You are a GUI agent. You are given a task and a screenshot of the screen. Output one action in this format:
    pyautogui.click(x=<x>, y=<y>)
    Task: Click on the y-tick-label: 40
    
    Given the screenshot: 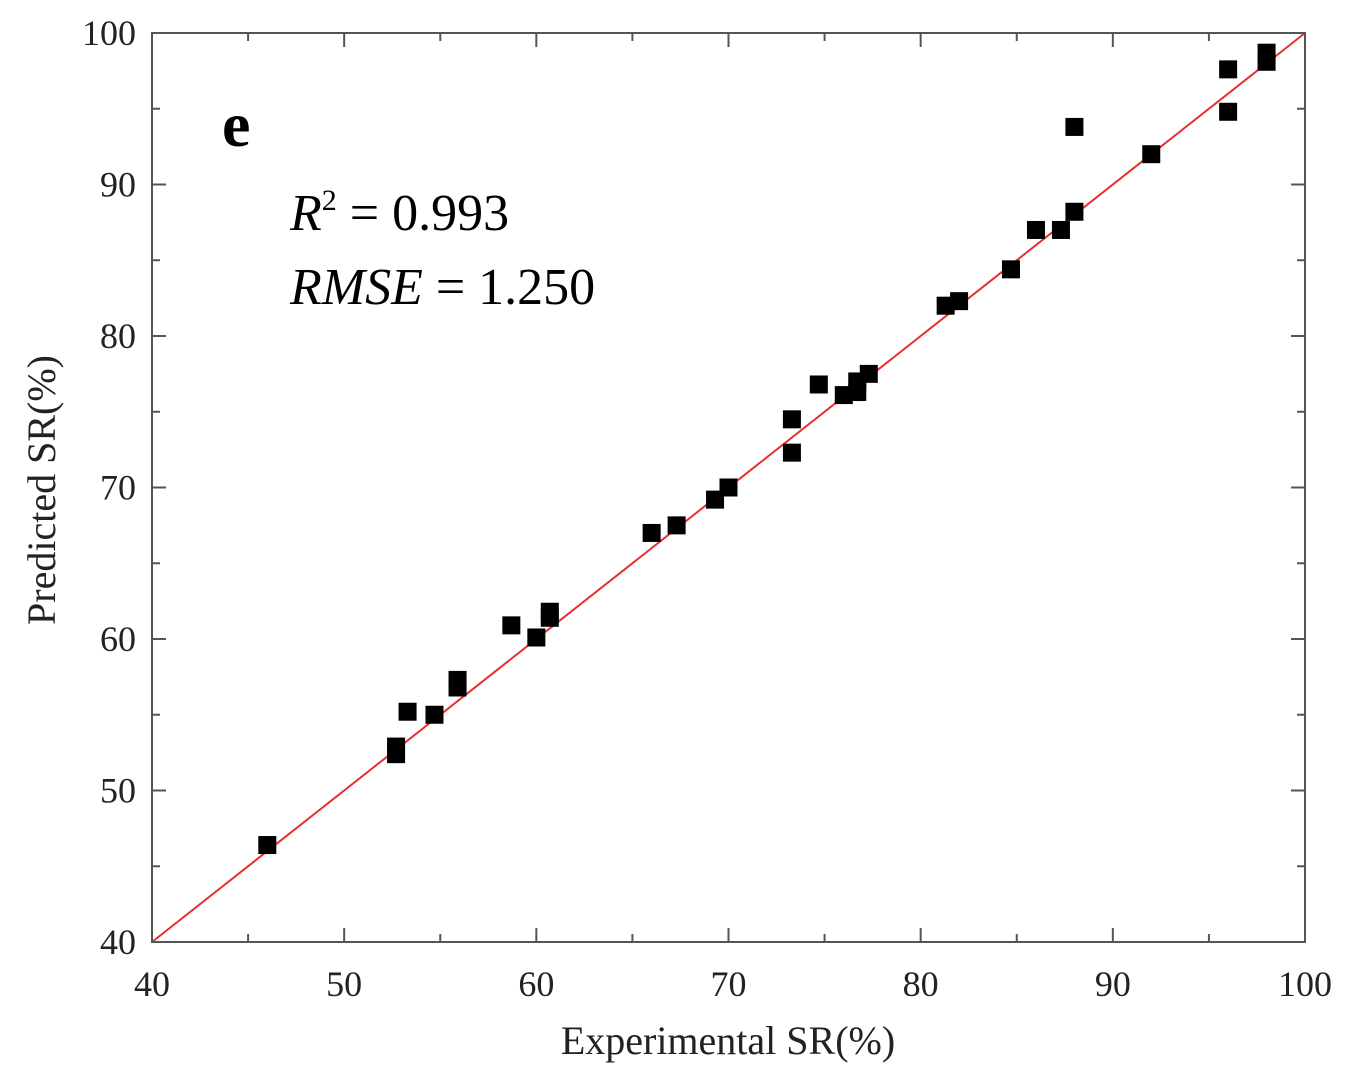 What is the action you would take?
    pyautogui.click(x=118, y=942)
    